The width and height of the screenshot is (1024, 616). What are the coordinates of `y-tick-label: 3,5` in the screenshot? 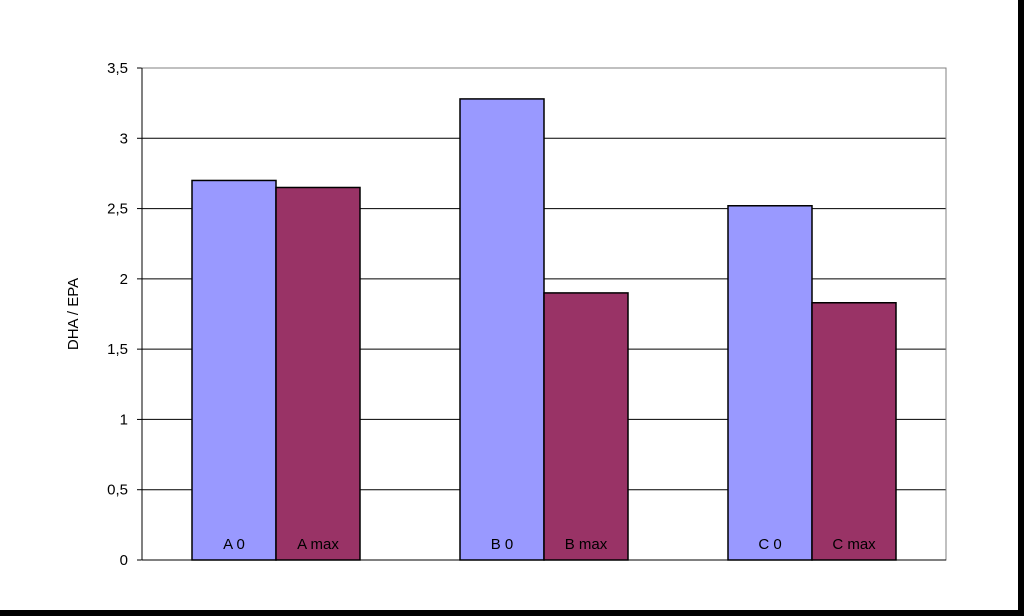 It's located at (117, 68).